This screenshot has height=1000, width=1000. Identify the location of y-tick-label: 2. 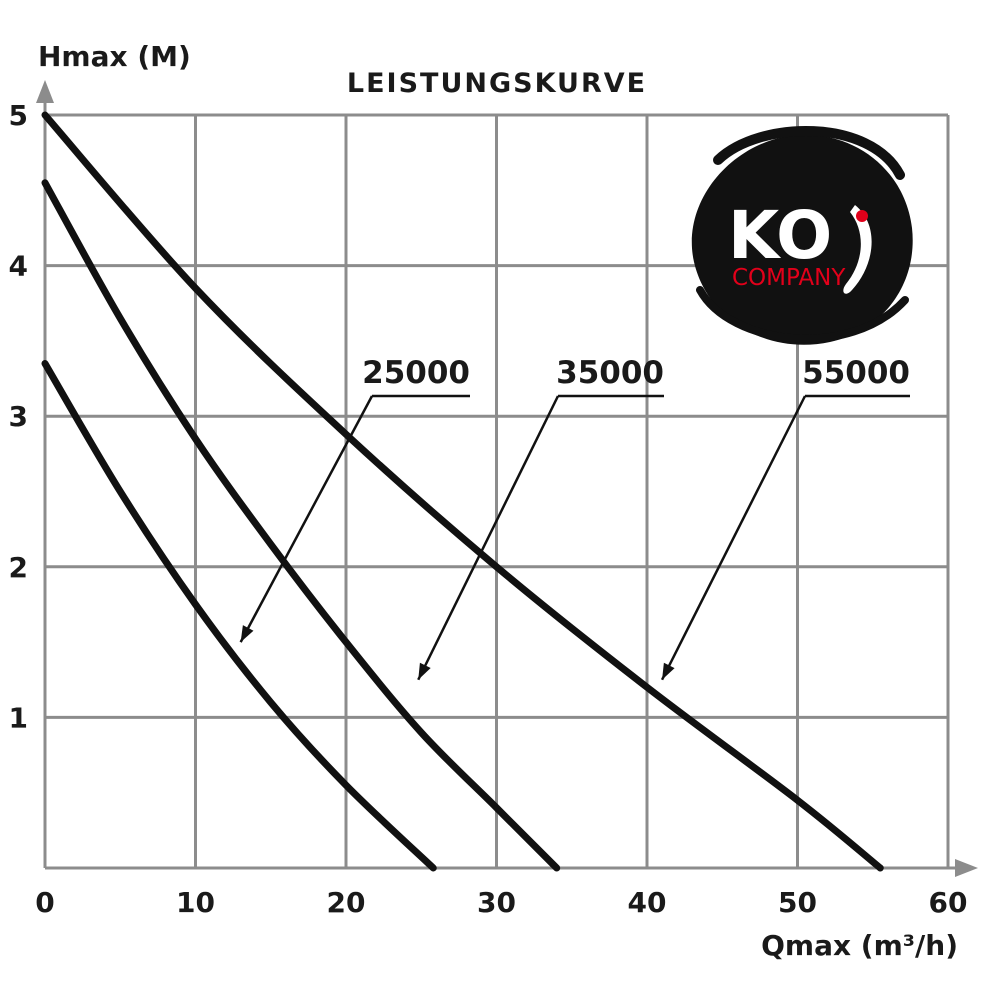
(18, 567).